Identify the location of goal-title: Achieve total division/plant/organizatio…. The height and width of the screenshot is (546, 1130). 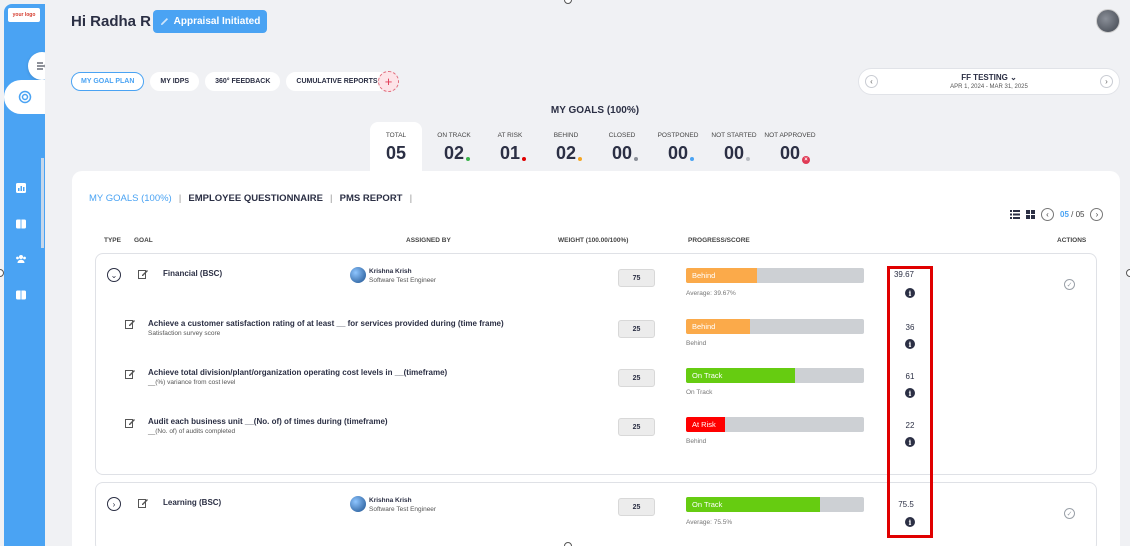
(298, 372).